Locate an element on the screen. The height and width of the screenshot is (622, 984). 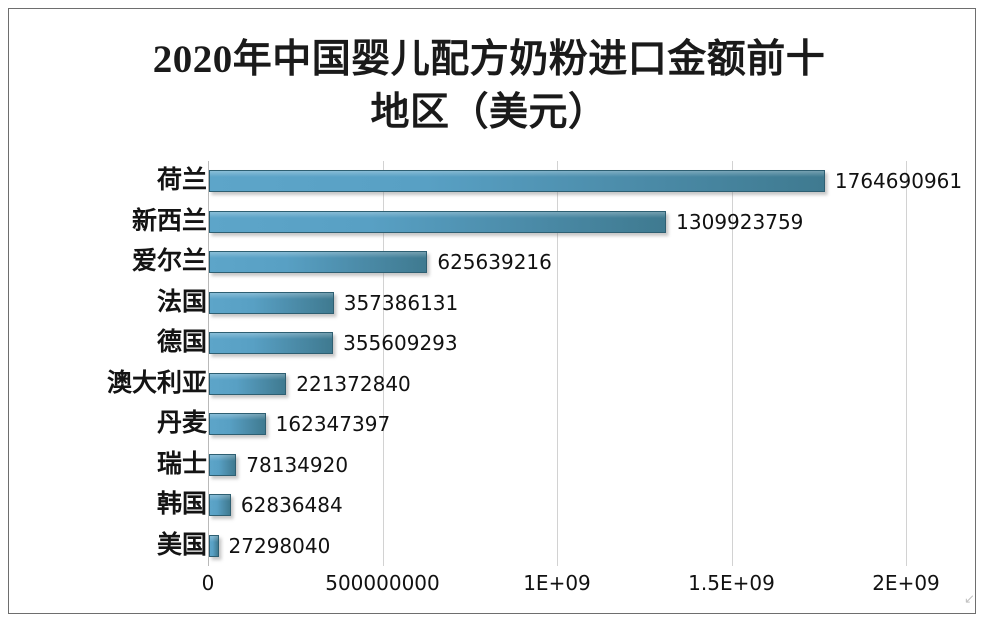
category-label: 法国 is located at coordinates (181, 302).